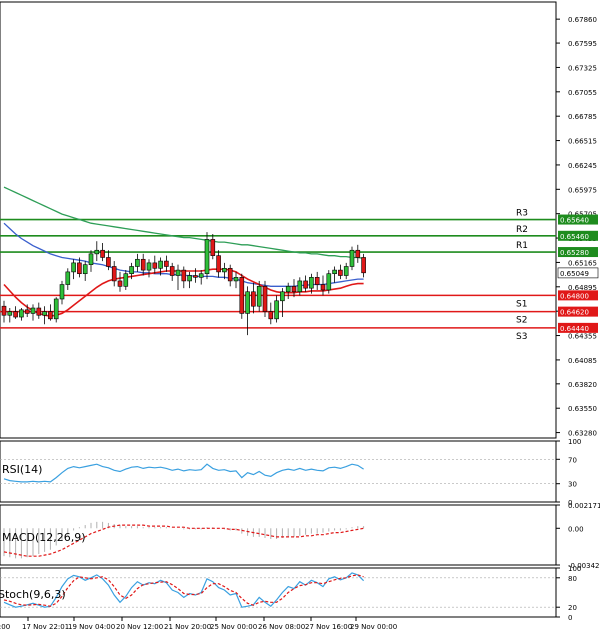  Describe the element at coordinates (572, 608) in the screenshot. I see `indicator-tick-label: 20` at that location.